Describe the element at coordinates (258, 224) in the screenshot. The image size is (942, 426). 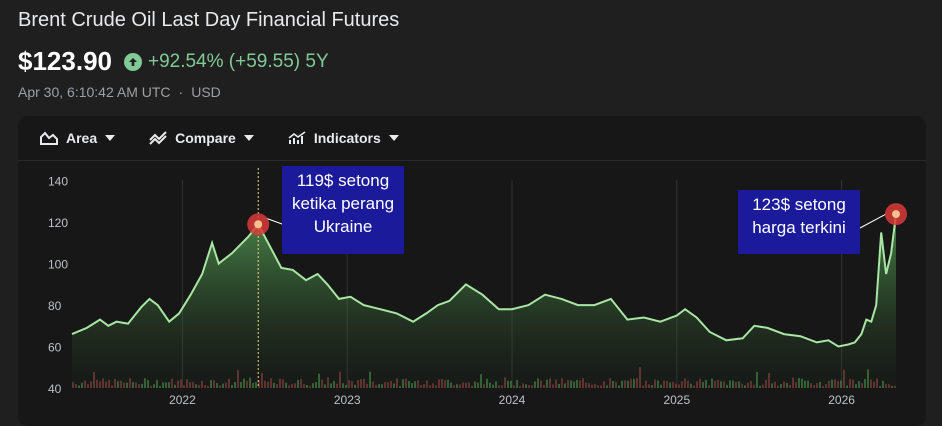
I see `marker-ukraine-dot` at that location.